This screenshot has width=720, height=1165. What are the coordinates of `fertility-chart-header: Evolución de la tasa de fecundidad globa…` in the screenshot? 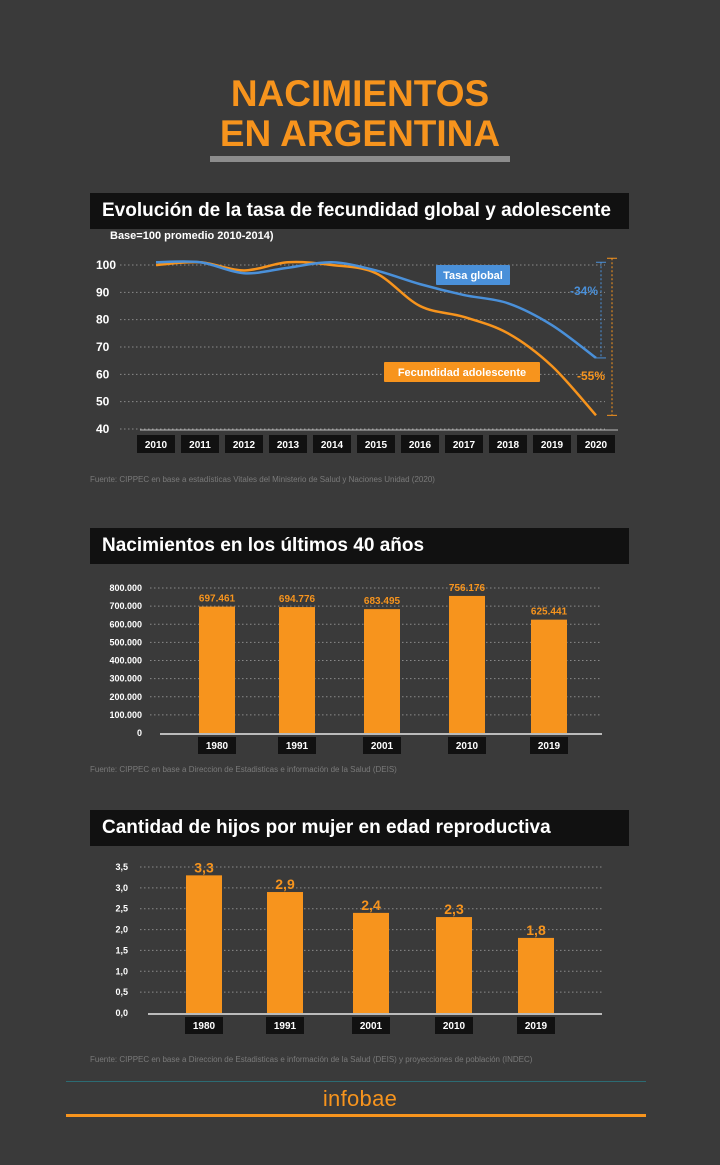 It's located at (359, 211).